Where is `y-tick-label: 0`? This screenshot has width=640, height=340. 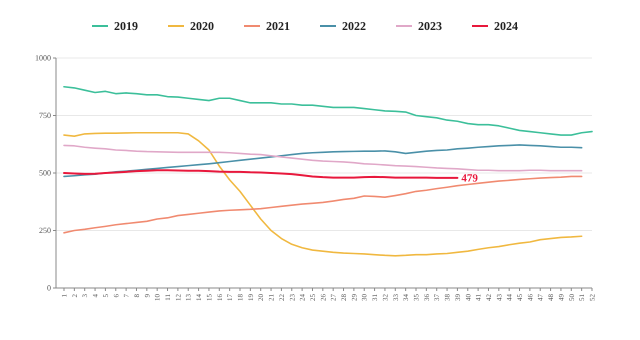 y-tick-label: 0 is located at coordinates (49, 288).